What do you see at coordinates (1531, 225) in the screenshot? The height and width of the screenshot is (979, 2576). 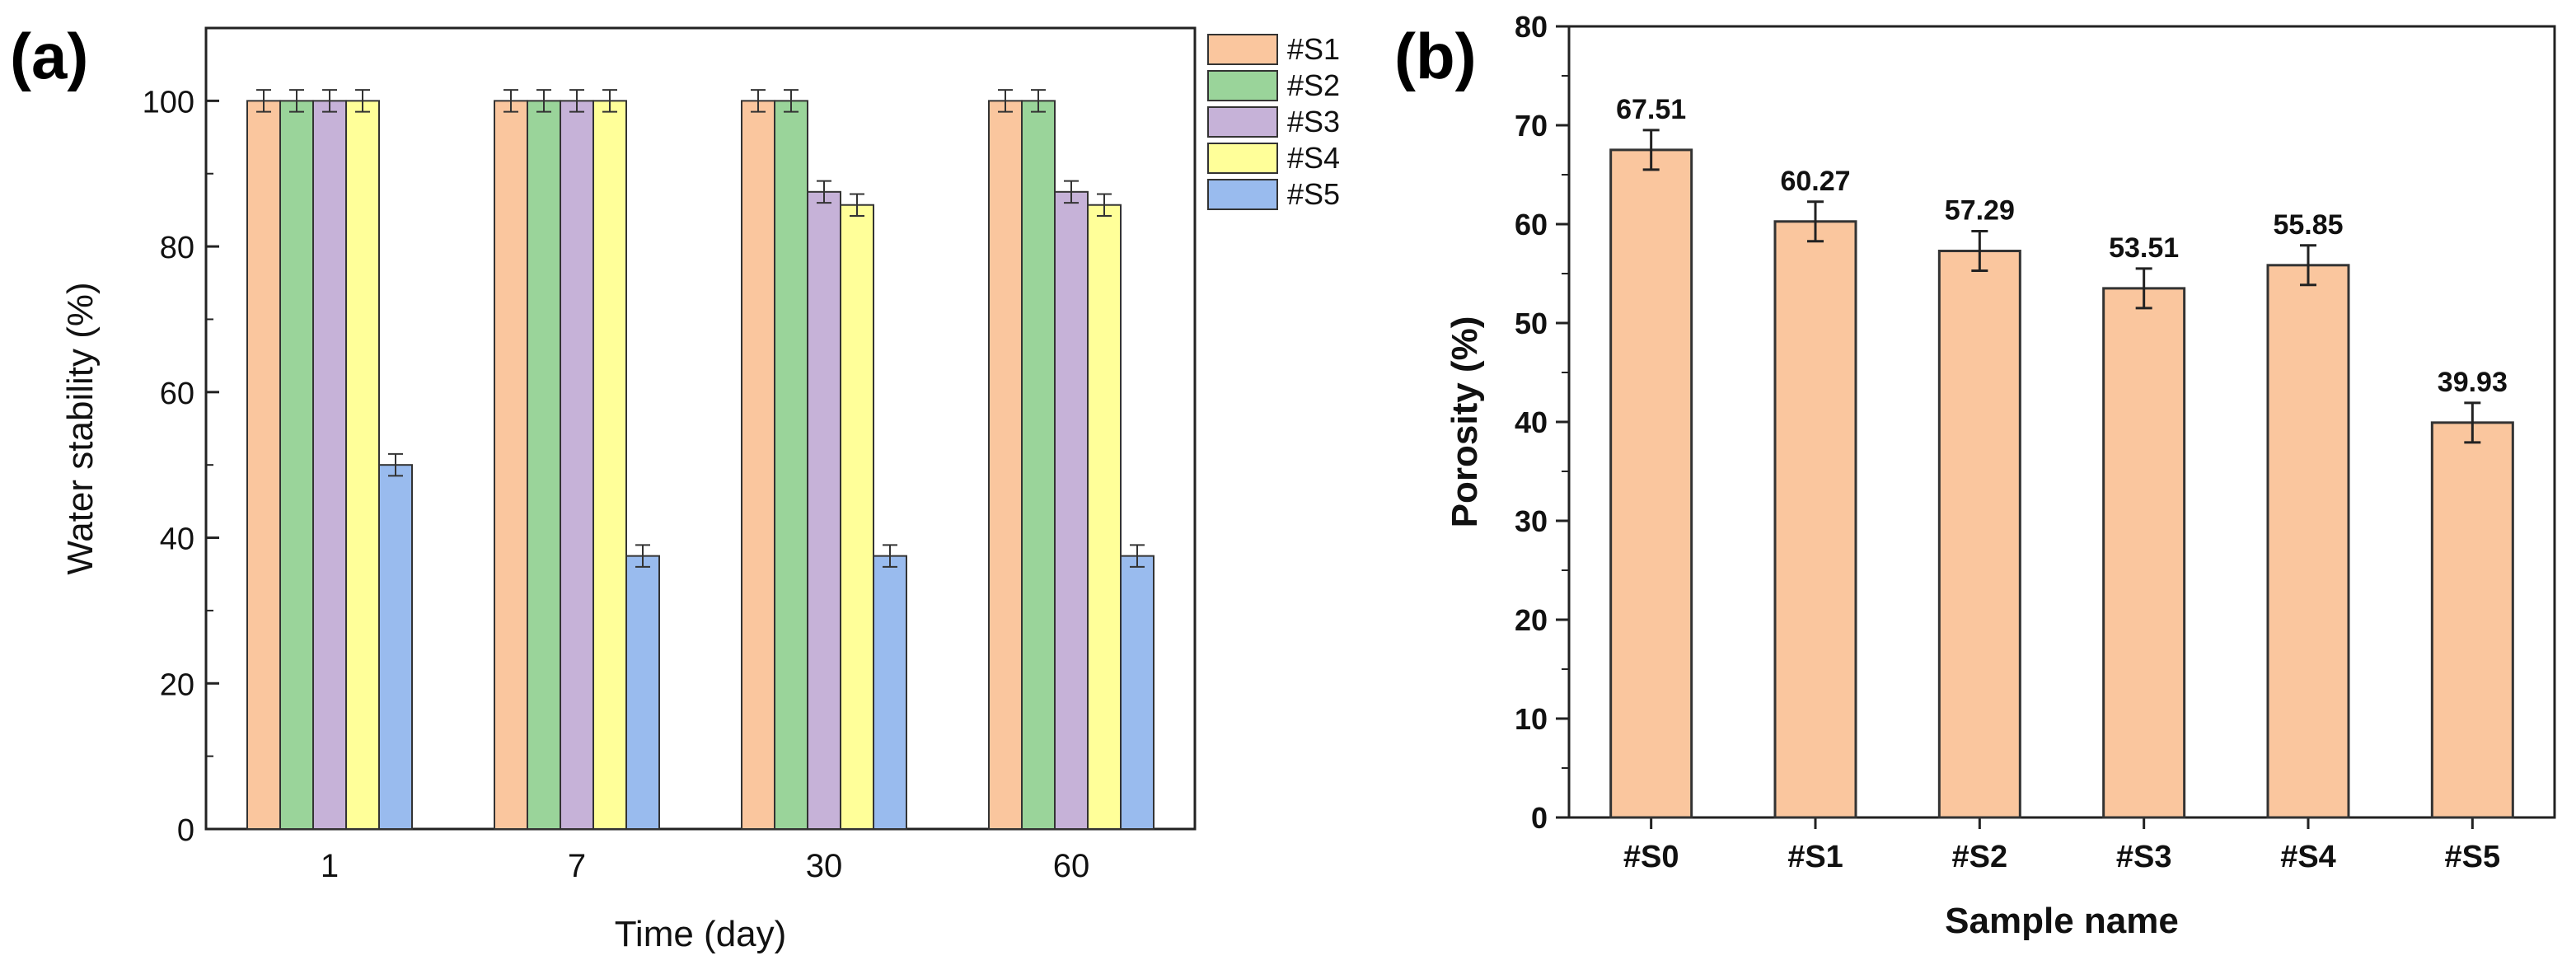 I see `panel-b-y-tick-label: 60` at bounding box center [1531, 225].